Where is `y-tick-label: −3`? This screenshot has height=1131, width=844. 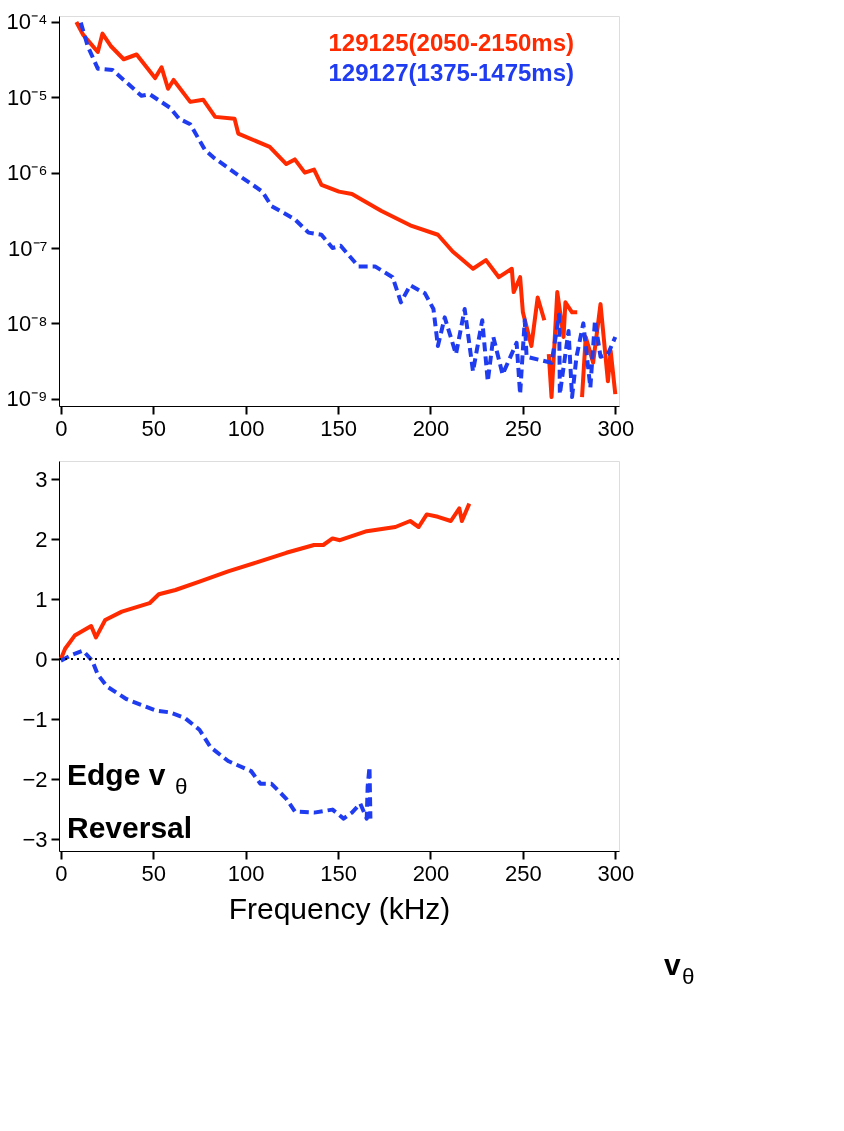 y-tick-label: −3 is located at coordinates (35, 839).